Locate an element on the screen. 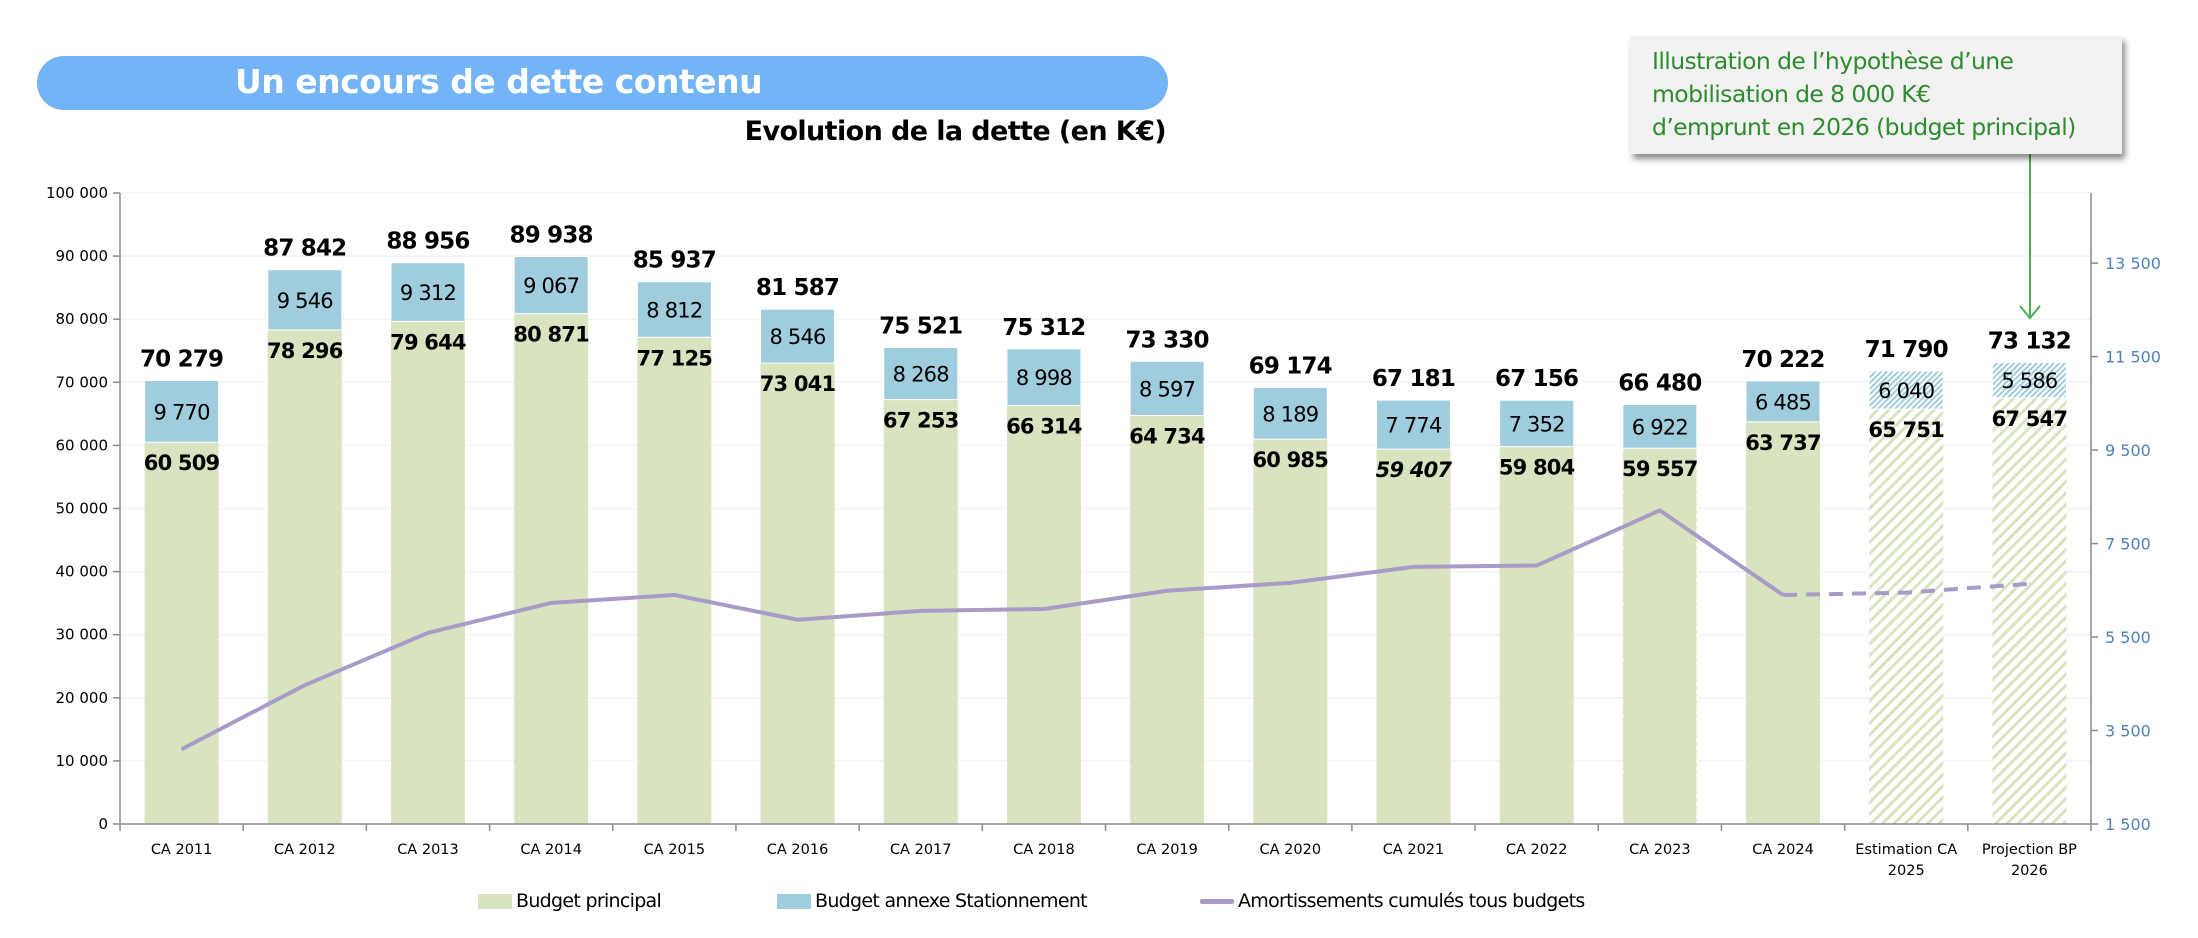  x-axis-label: CA 2020 is located at coordinates (1291, 850).